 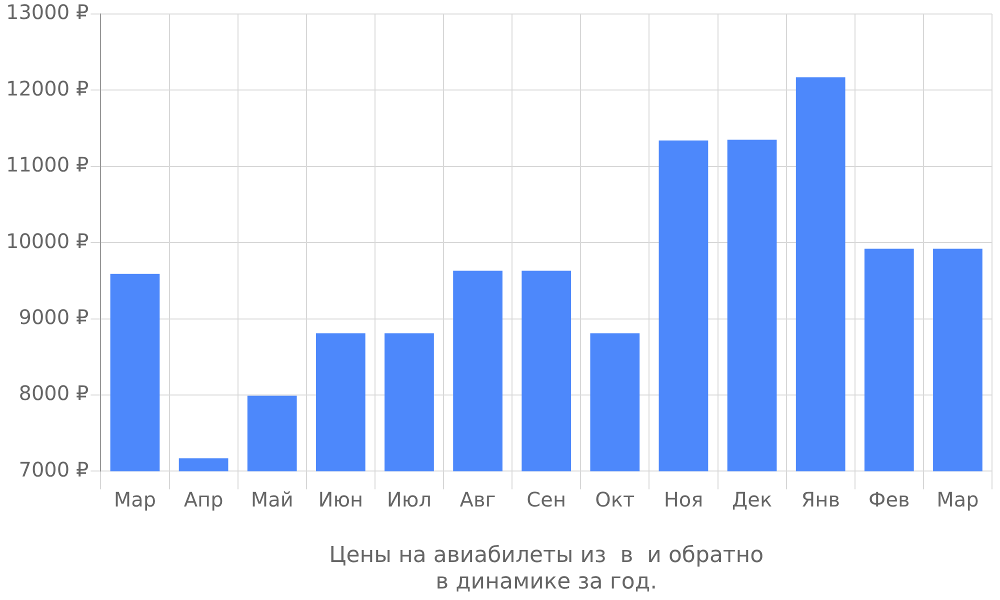 What do you see at coordinates (341, 499) in the screenshot?
I see `x-tick-label: Июн` at bounding box center [341, 499].